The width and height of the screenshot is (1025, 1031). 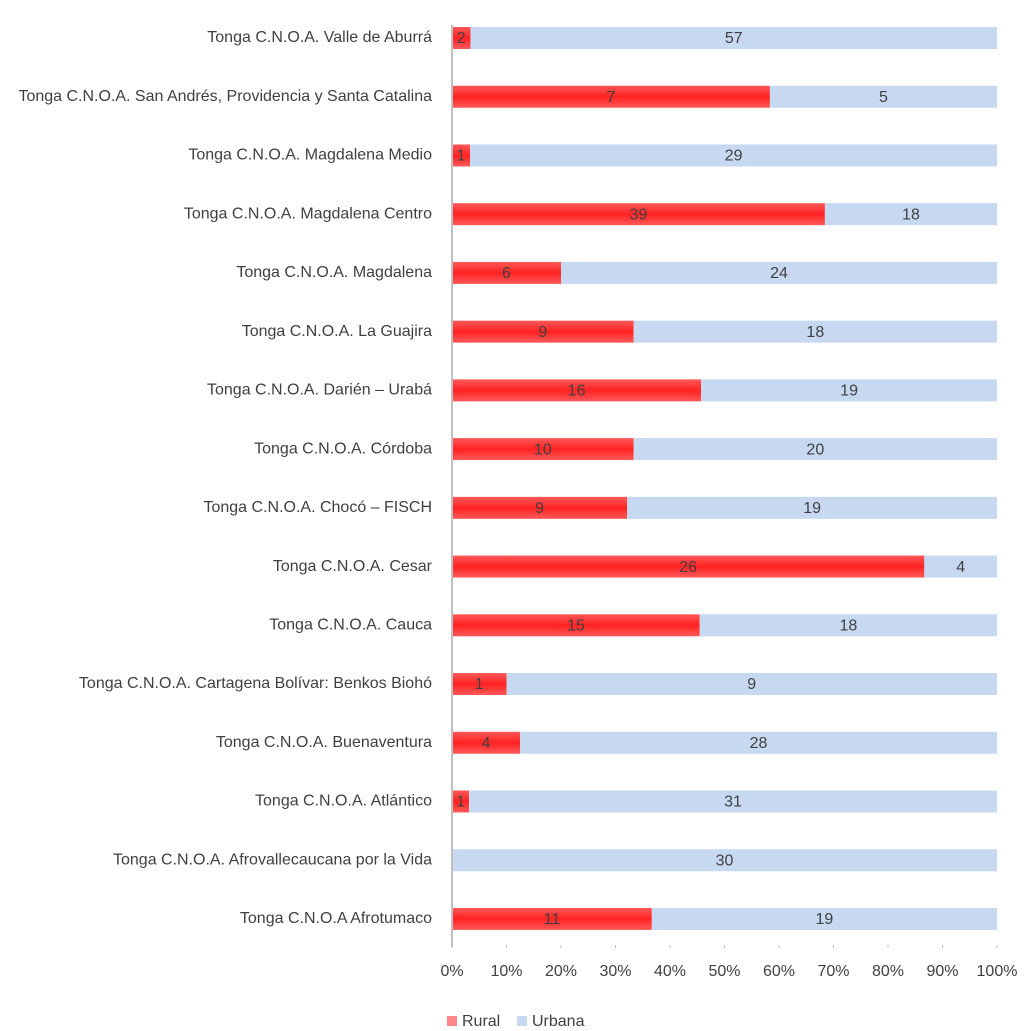 I want to click on value-label: 30, so click(x=725, y=860).